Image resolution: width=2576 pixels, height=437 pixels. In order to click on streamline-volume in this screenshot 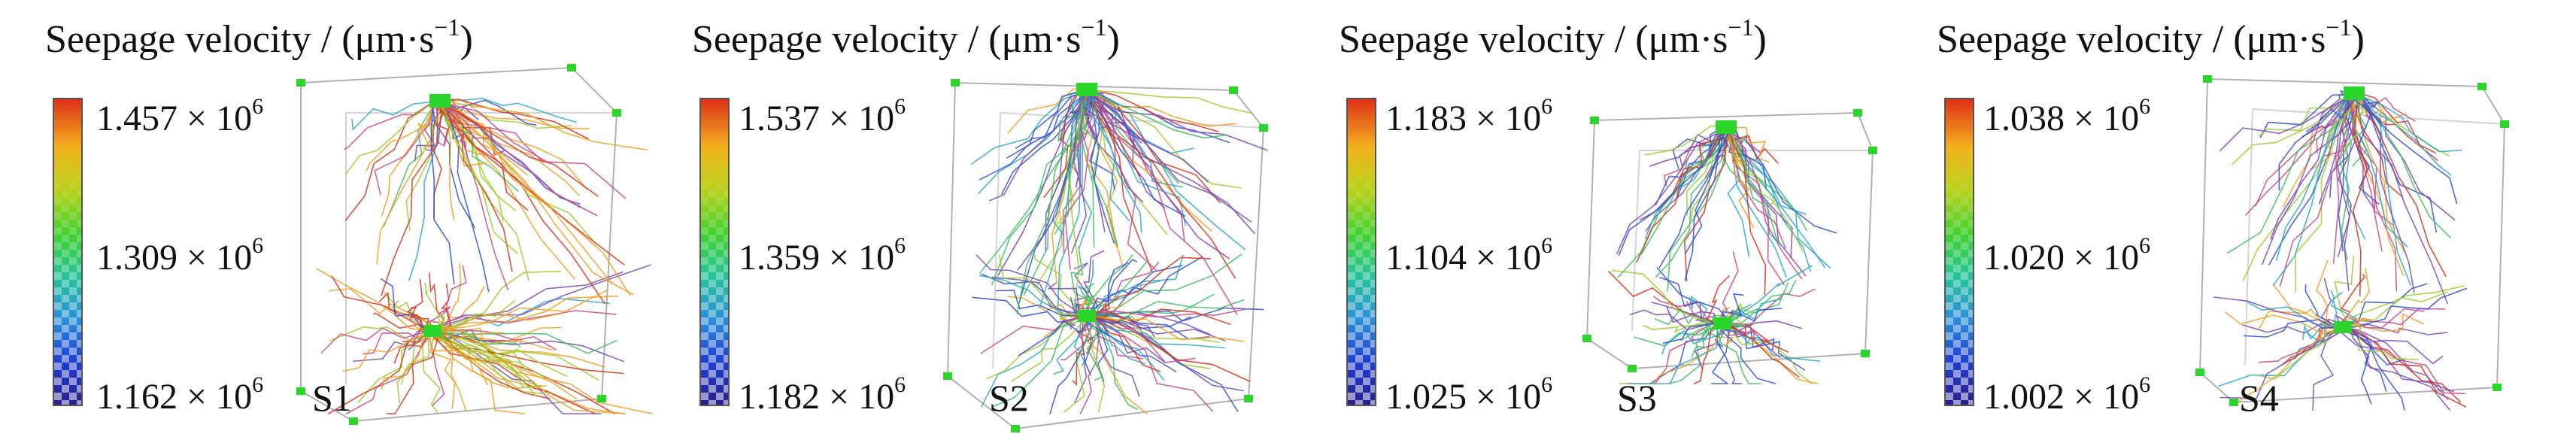, I will do `click(474, 244)`.